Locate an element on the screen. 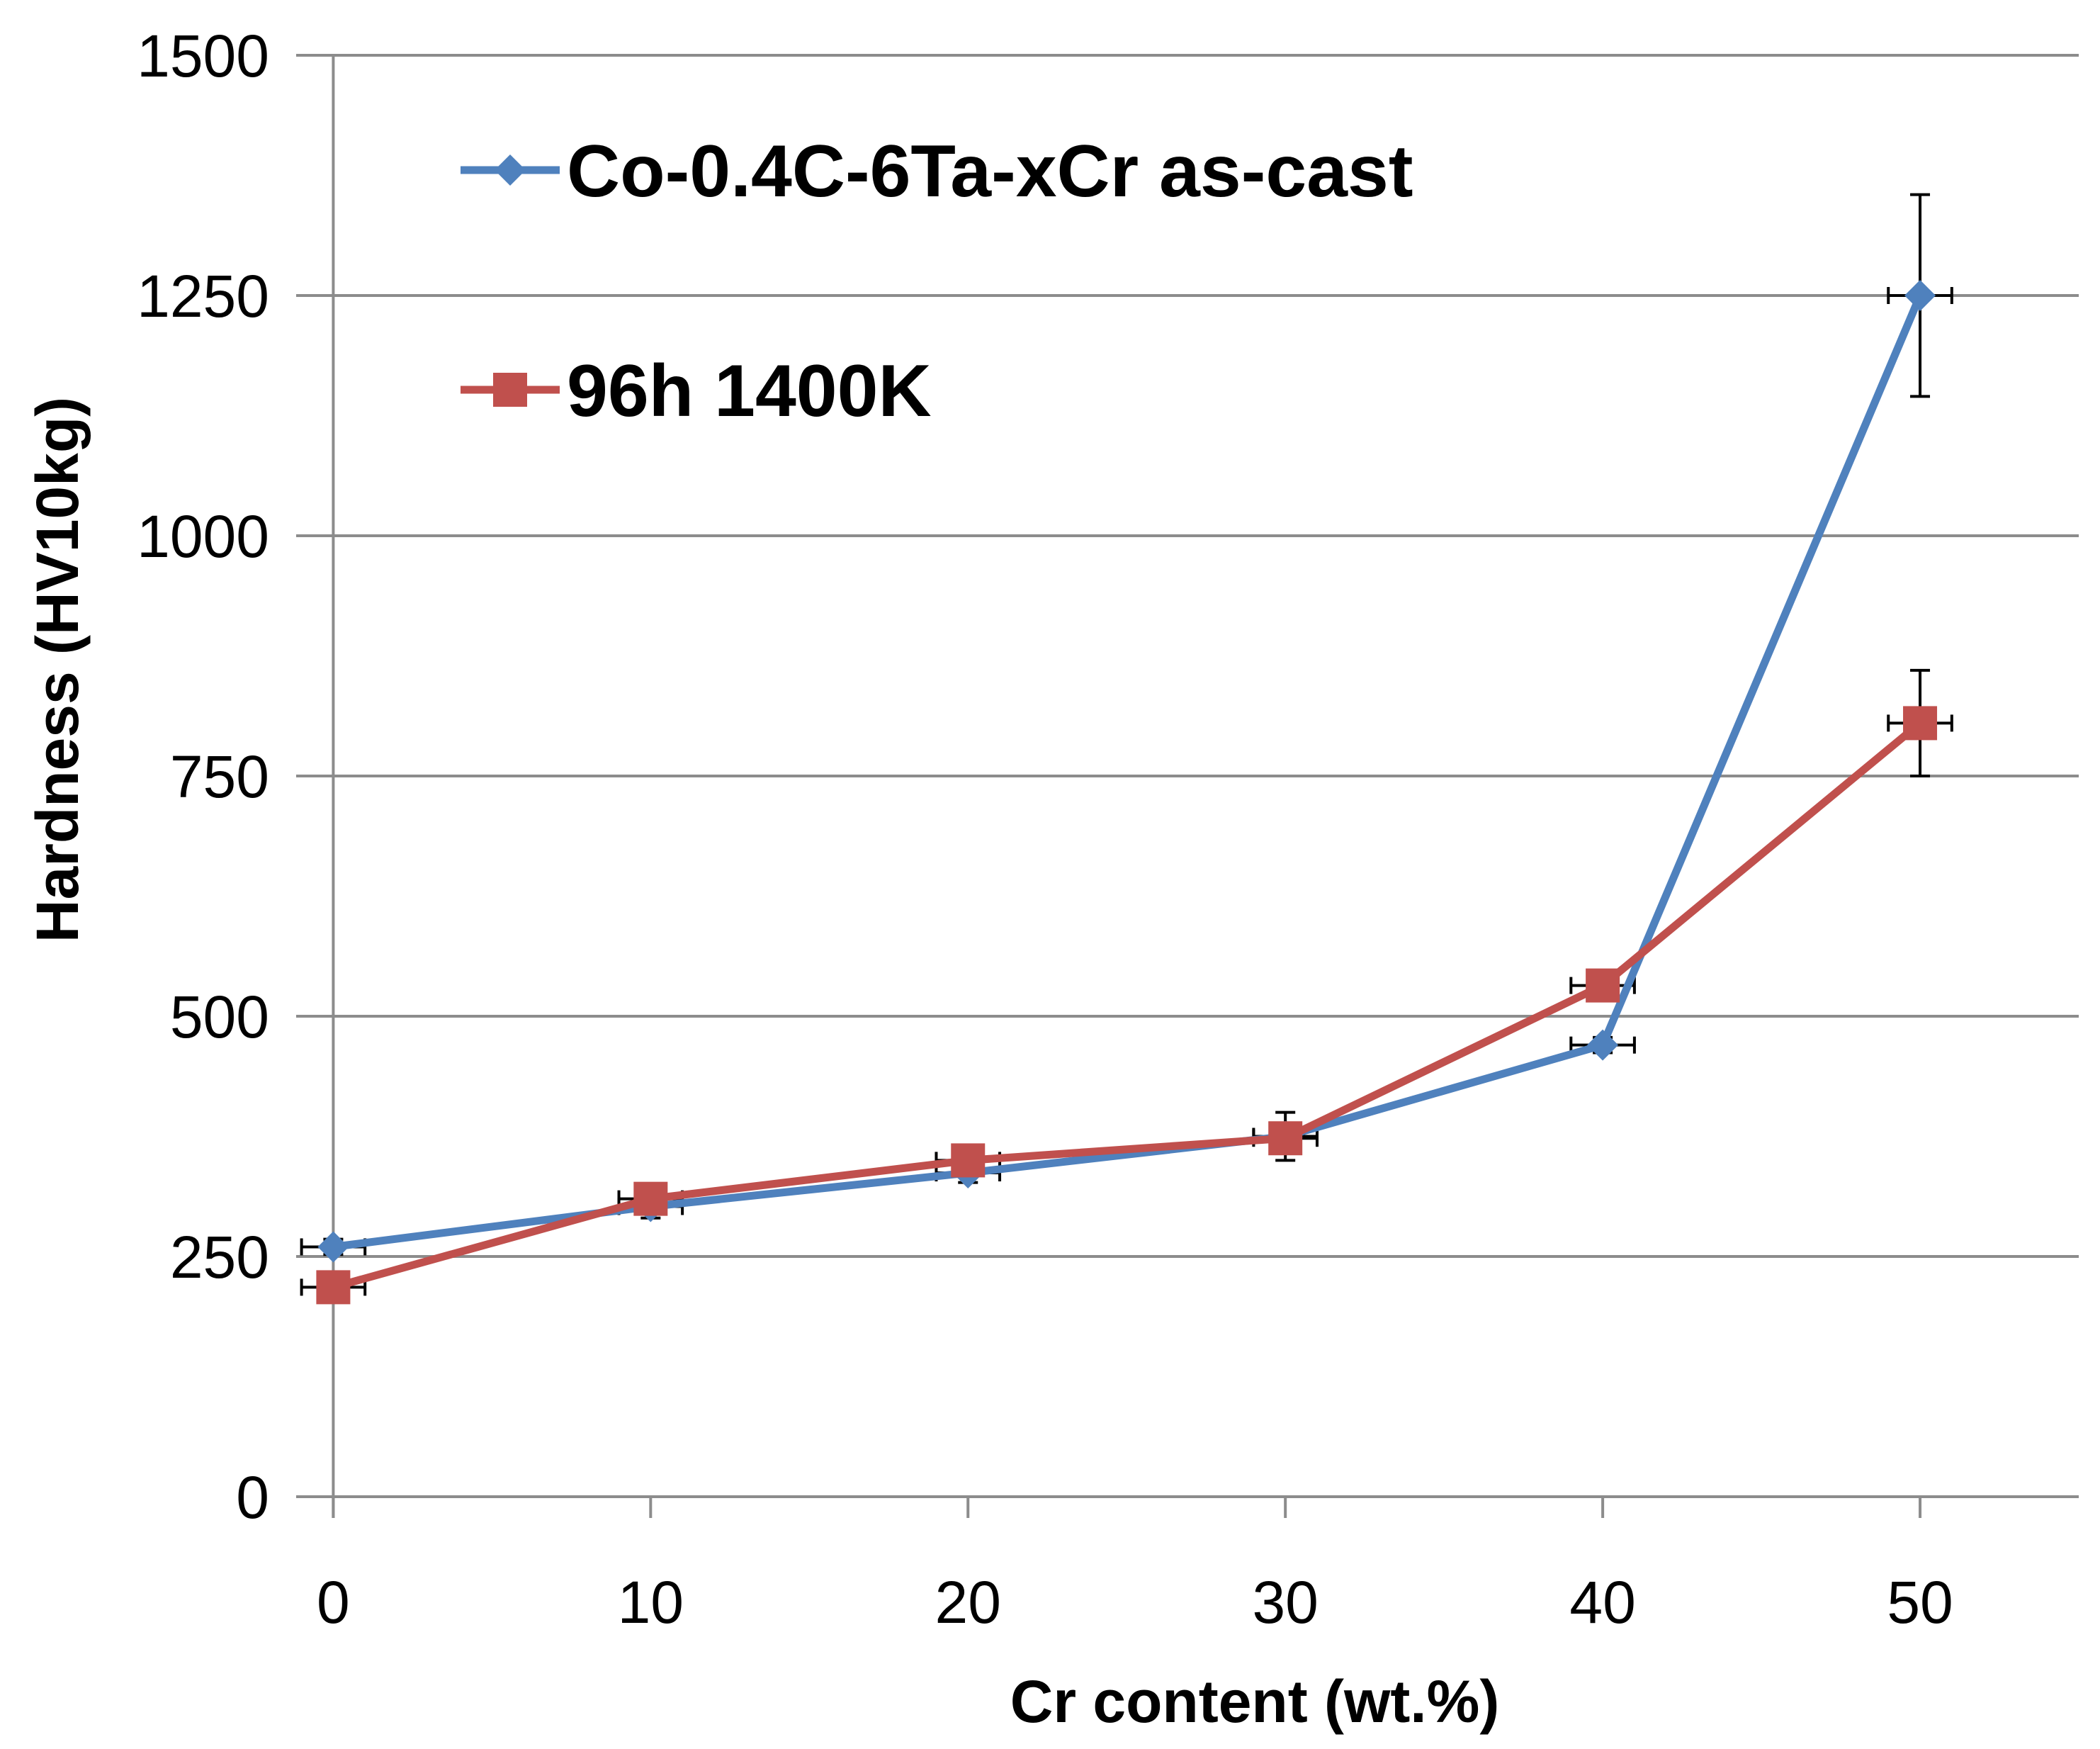 This screenshot has height=1749, width=2100. y-tick-label: 750 is located at coordinates (220, 776).